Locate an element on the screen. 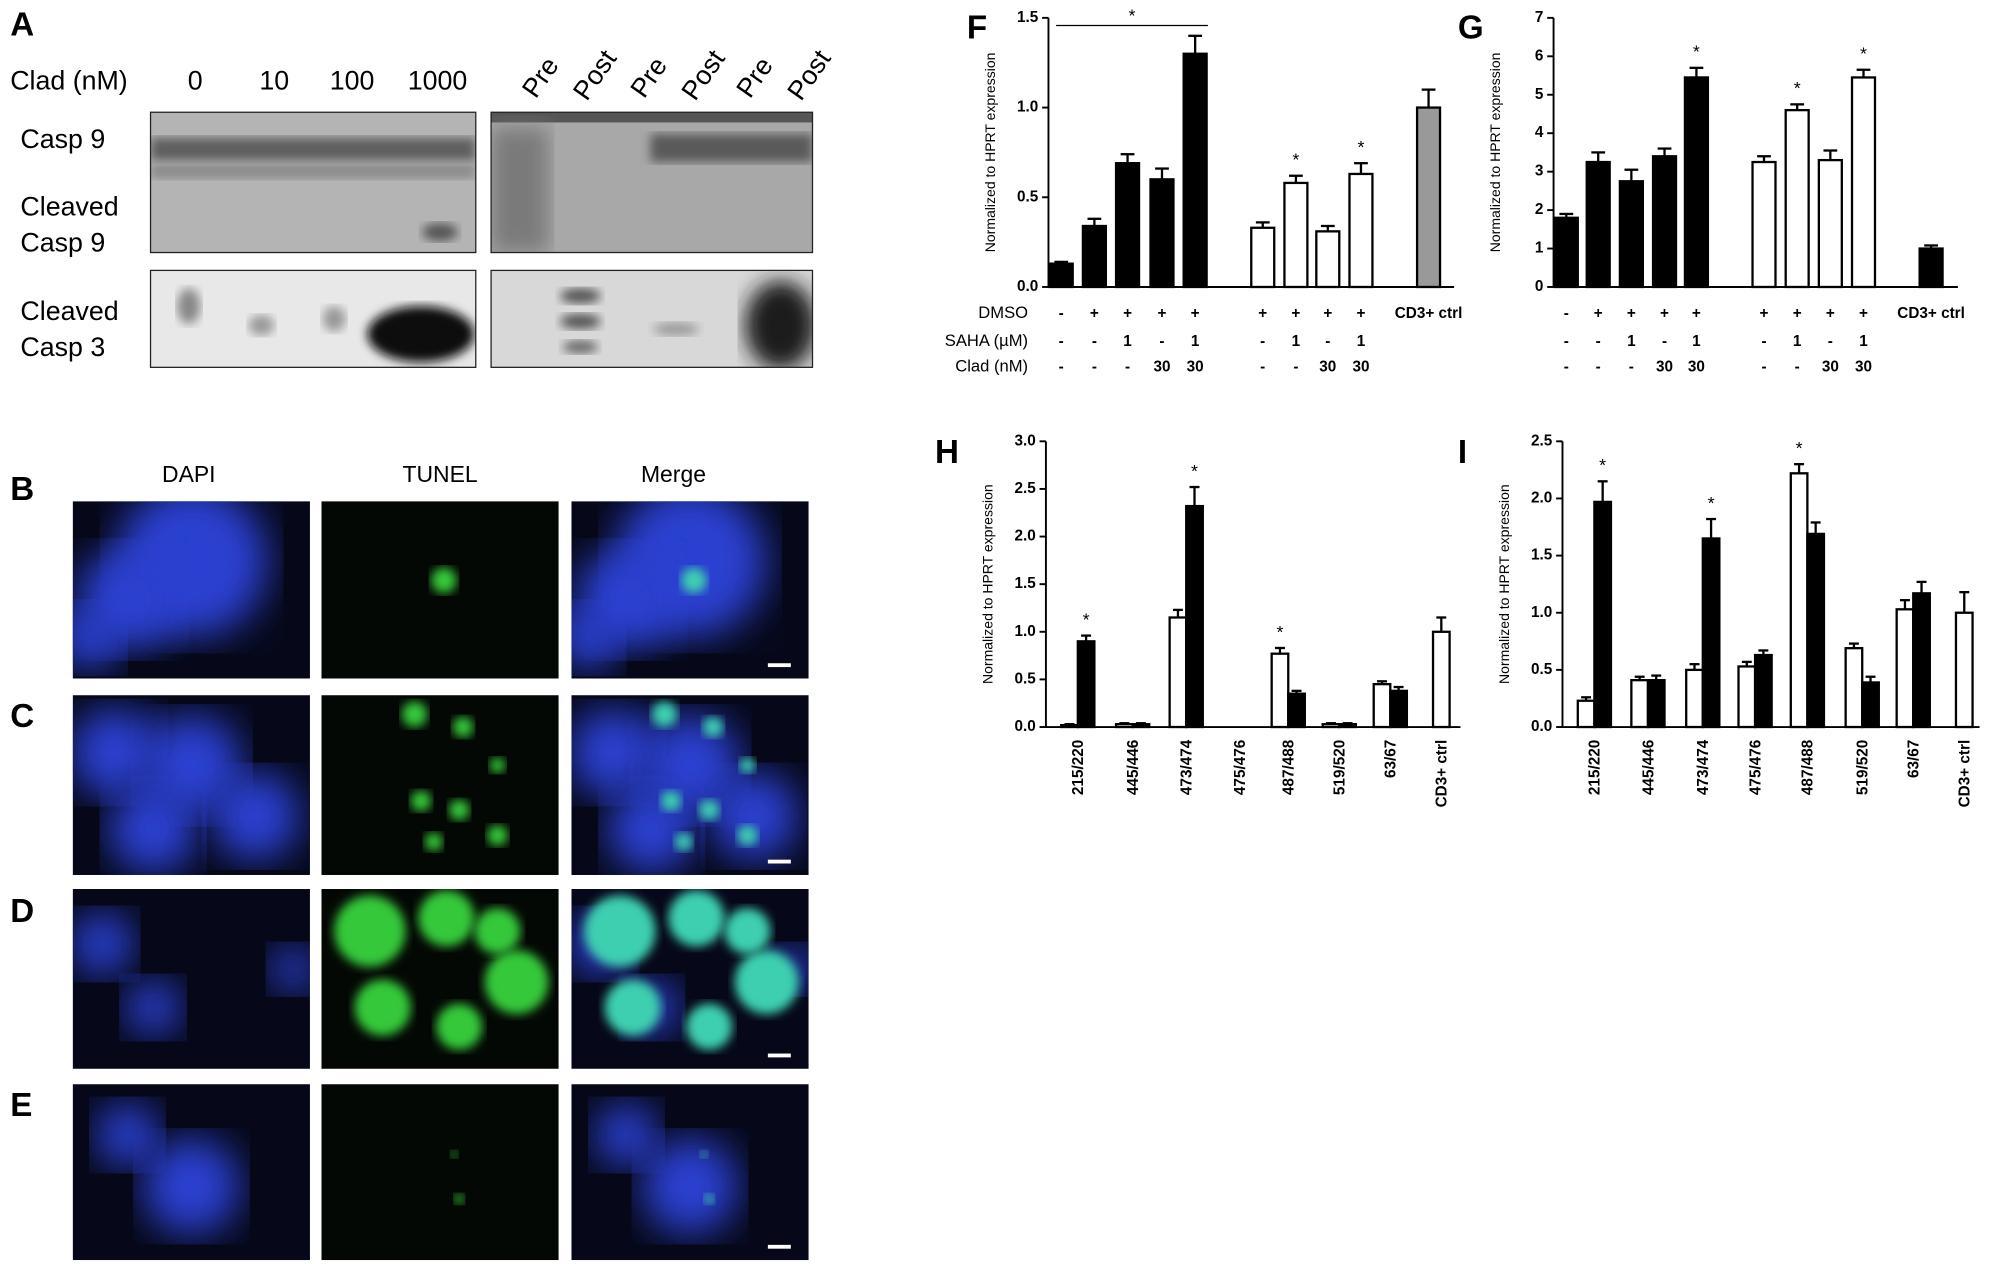 The image size is (2000, 1264). x-tick-label: CD3+ ctrl is located at coordinates (1442, 774).